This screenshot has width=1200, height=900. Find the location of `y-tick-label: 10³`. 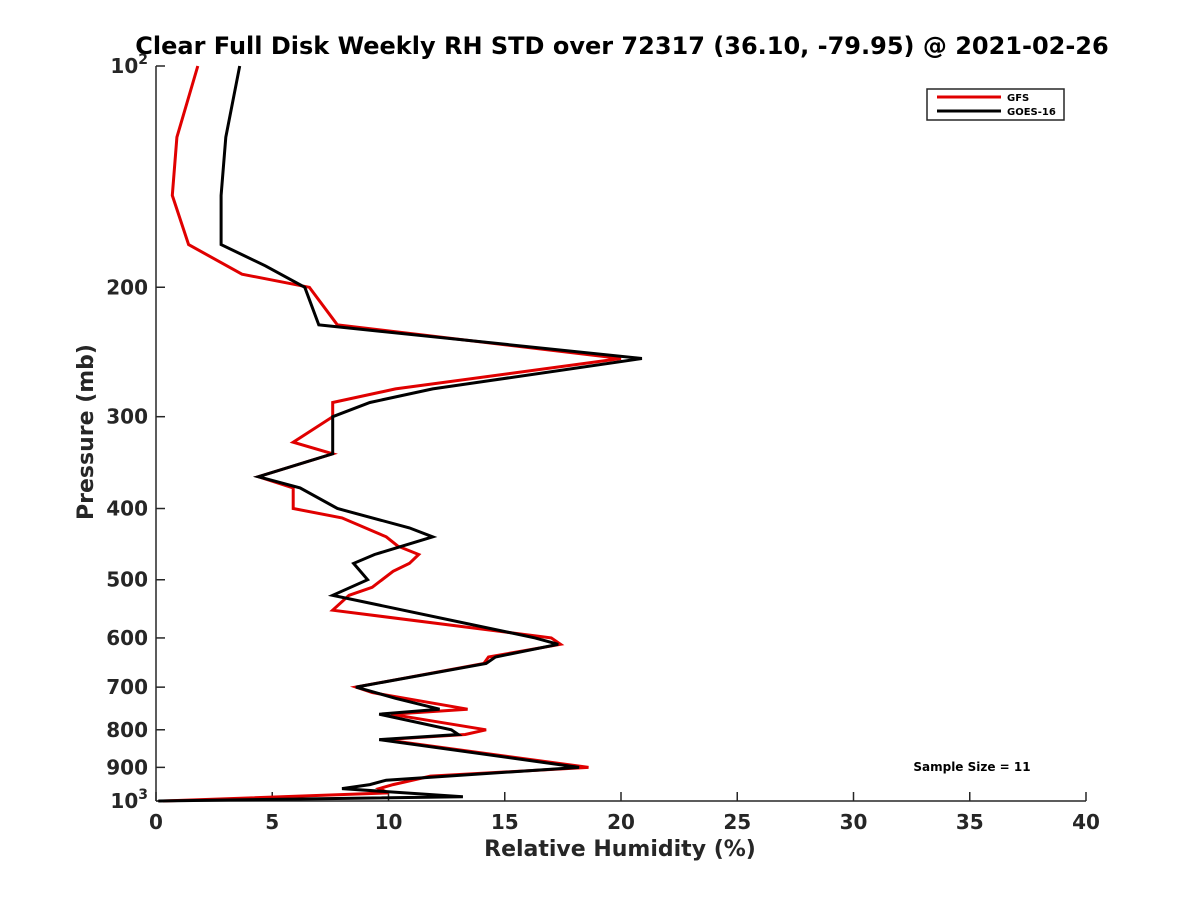

y-tick-label: 10³ is located at coordinates (129, 800).